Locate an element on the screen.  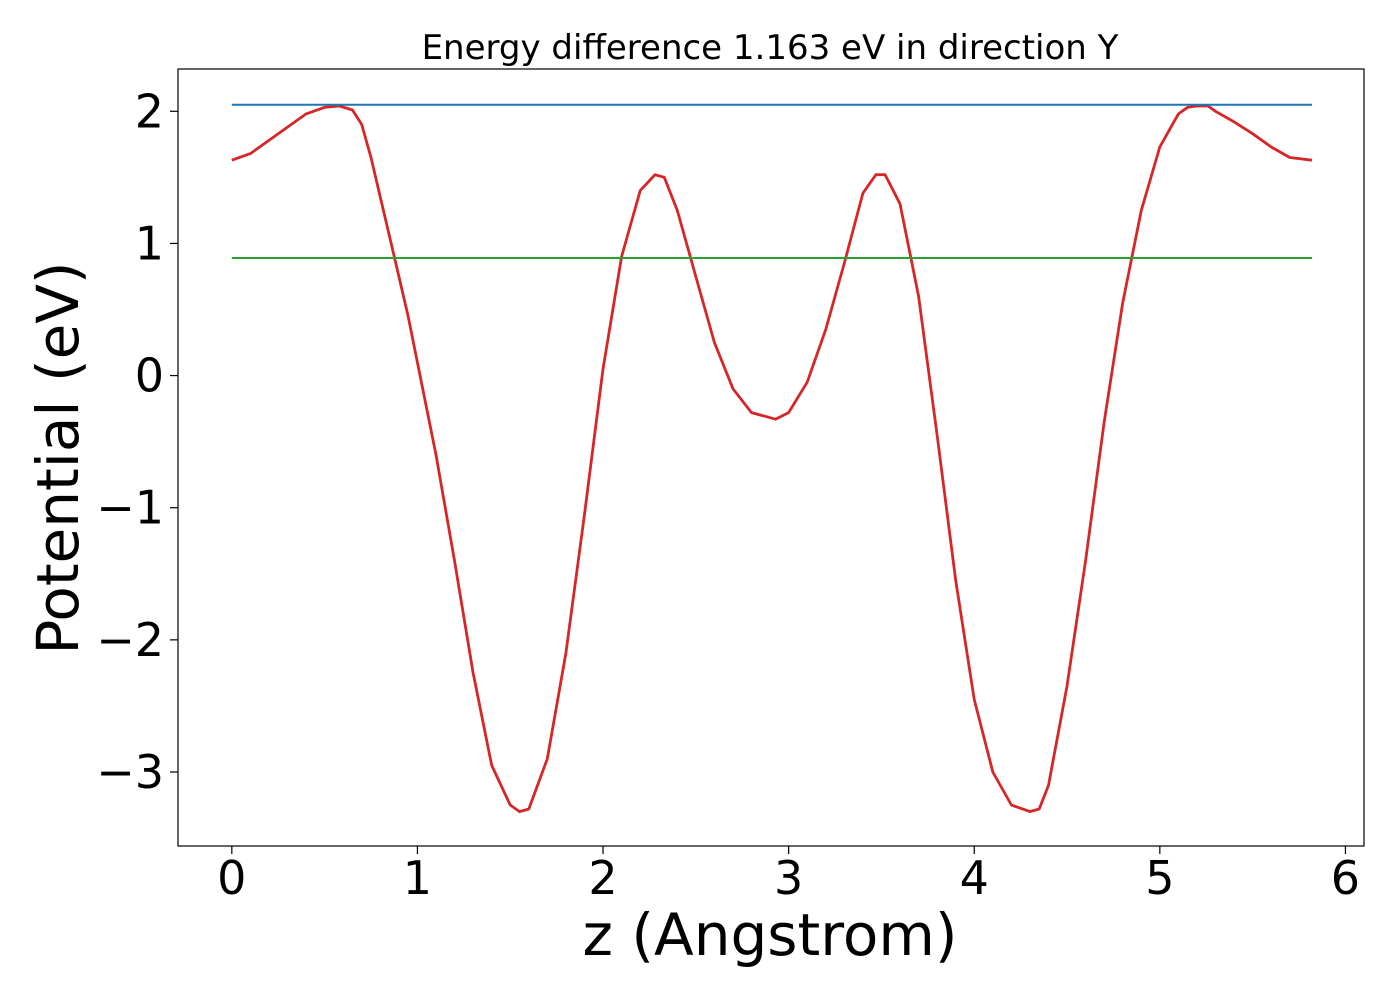
x-axis-label: z (Angstrom) is located at coordinates (770, 935).